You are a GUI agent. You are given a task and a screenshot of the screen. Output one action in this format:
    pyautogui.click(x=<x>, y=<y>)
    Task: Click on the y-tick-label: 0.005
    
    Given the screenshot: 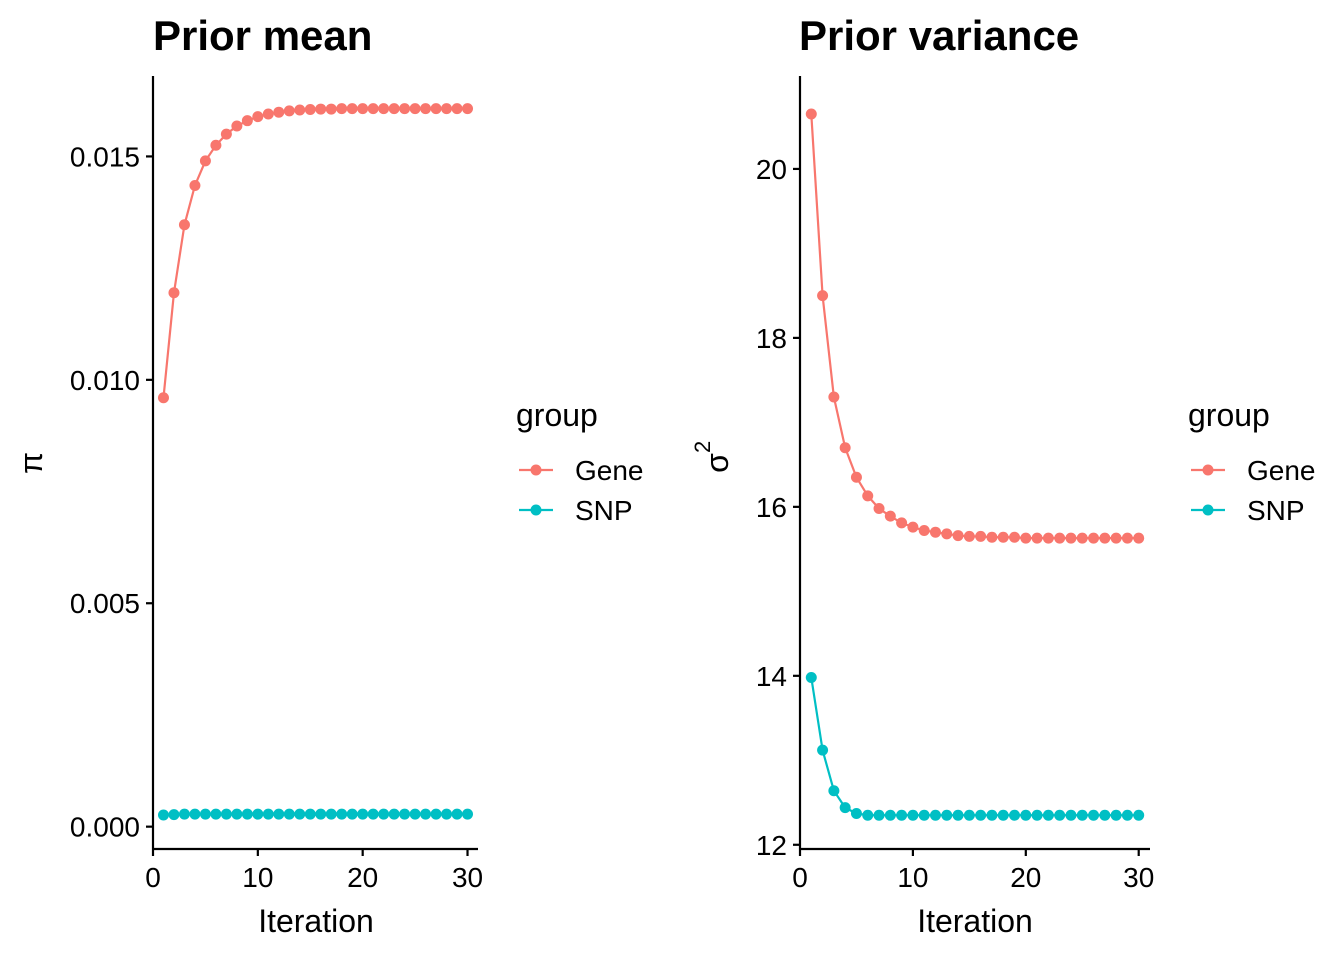 What is the action you would take?
    pyautogui.click(x=105, y=603)
    